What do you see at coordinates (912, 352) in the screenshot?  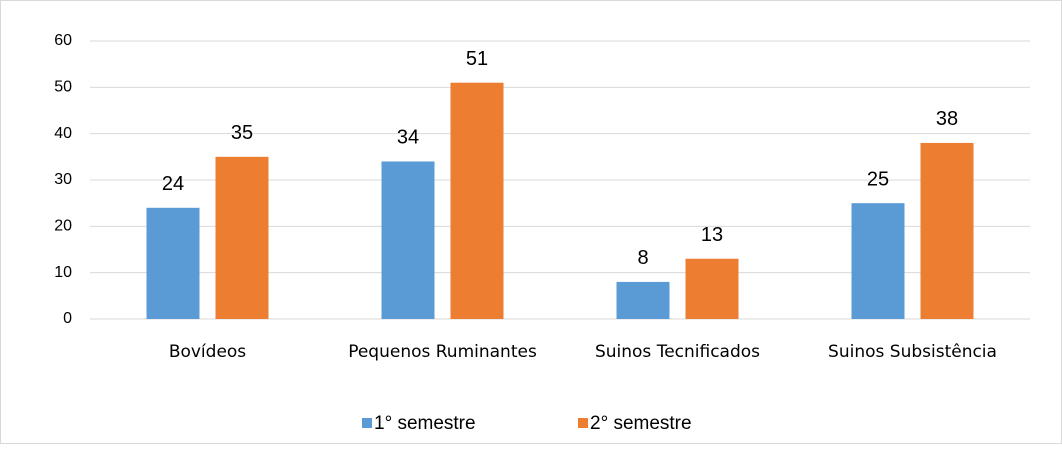 I see `x-tick-label: Suinos Subsistência` at bounding box center [912, 352].